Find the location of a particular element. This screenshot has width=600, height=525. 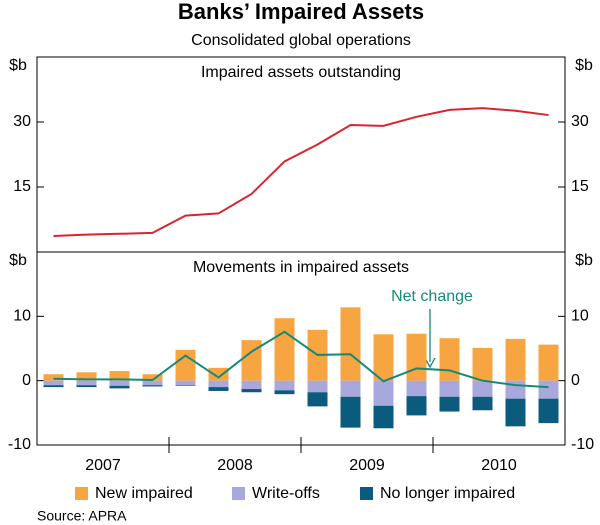

y-tick-label-right: 30 is located at coordinates (580, 121).